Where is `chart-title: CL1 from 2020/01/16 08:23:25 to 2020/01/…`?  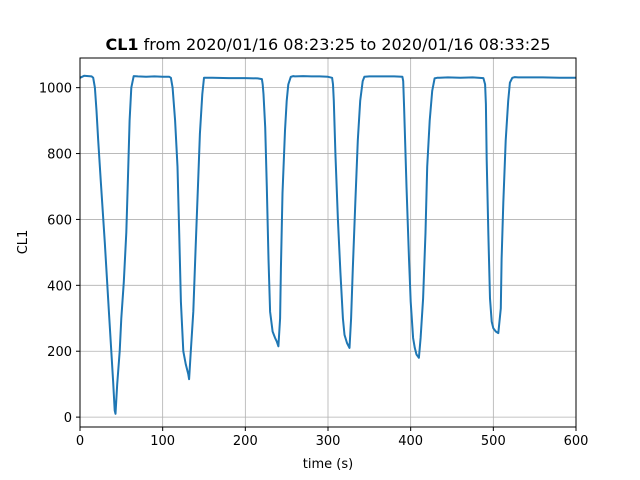 chart-title: CL1 from 2020/01/16 08:23:25 to 2020/01/… is located at coordinates (327, 44).